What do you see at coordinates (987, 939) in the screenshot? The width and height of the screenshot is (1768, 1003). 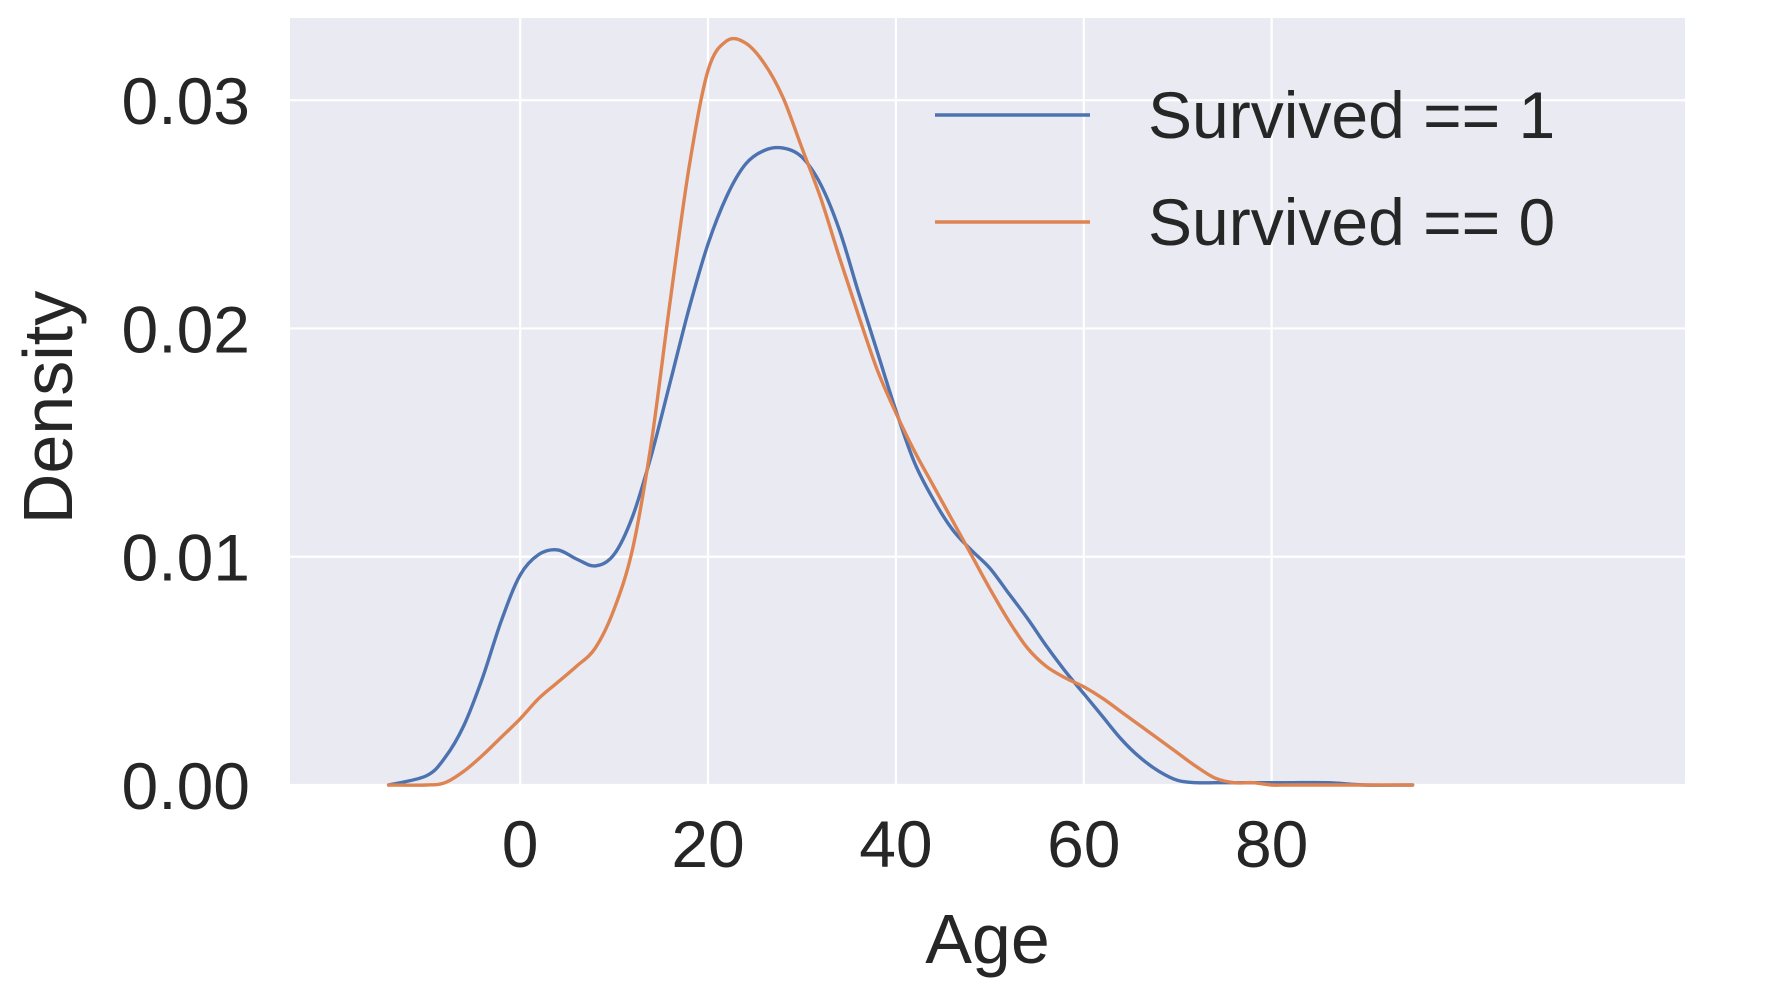 I see `x-axis-label: Age` at bounding box center [987, 939].